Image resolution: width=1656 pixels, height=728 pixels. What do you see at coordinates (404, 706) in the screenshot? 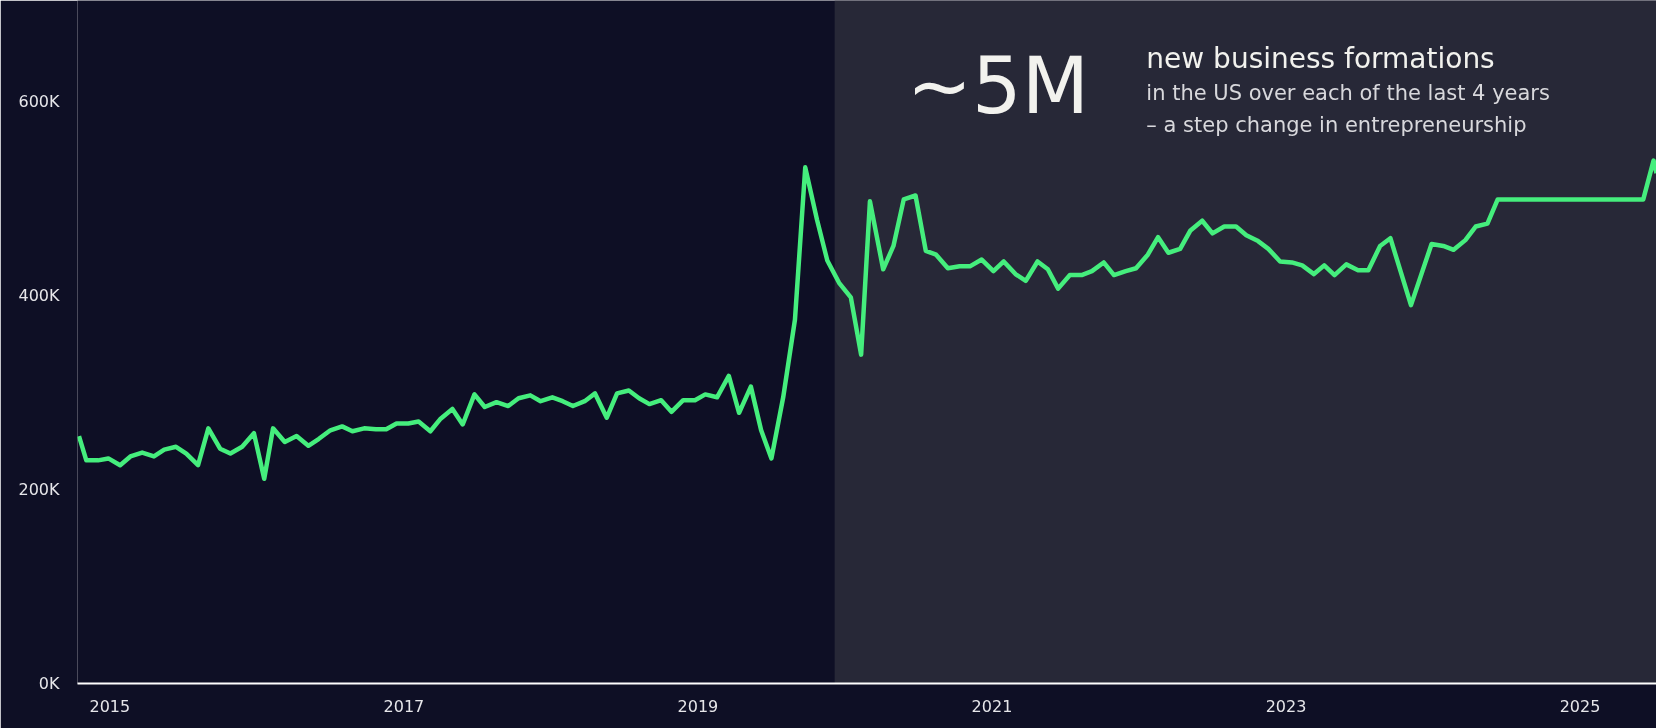
I see `x-tick-label: 2017` at bounding box center [404, 706].